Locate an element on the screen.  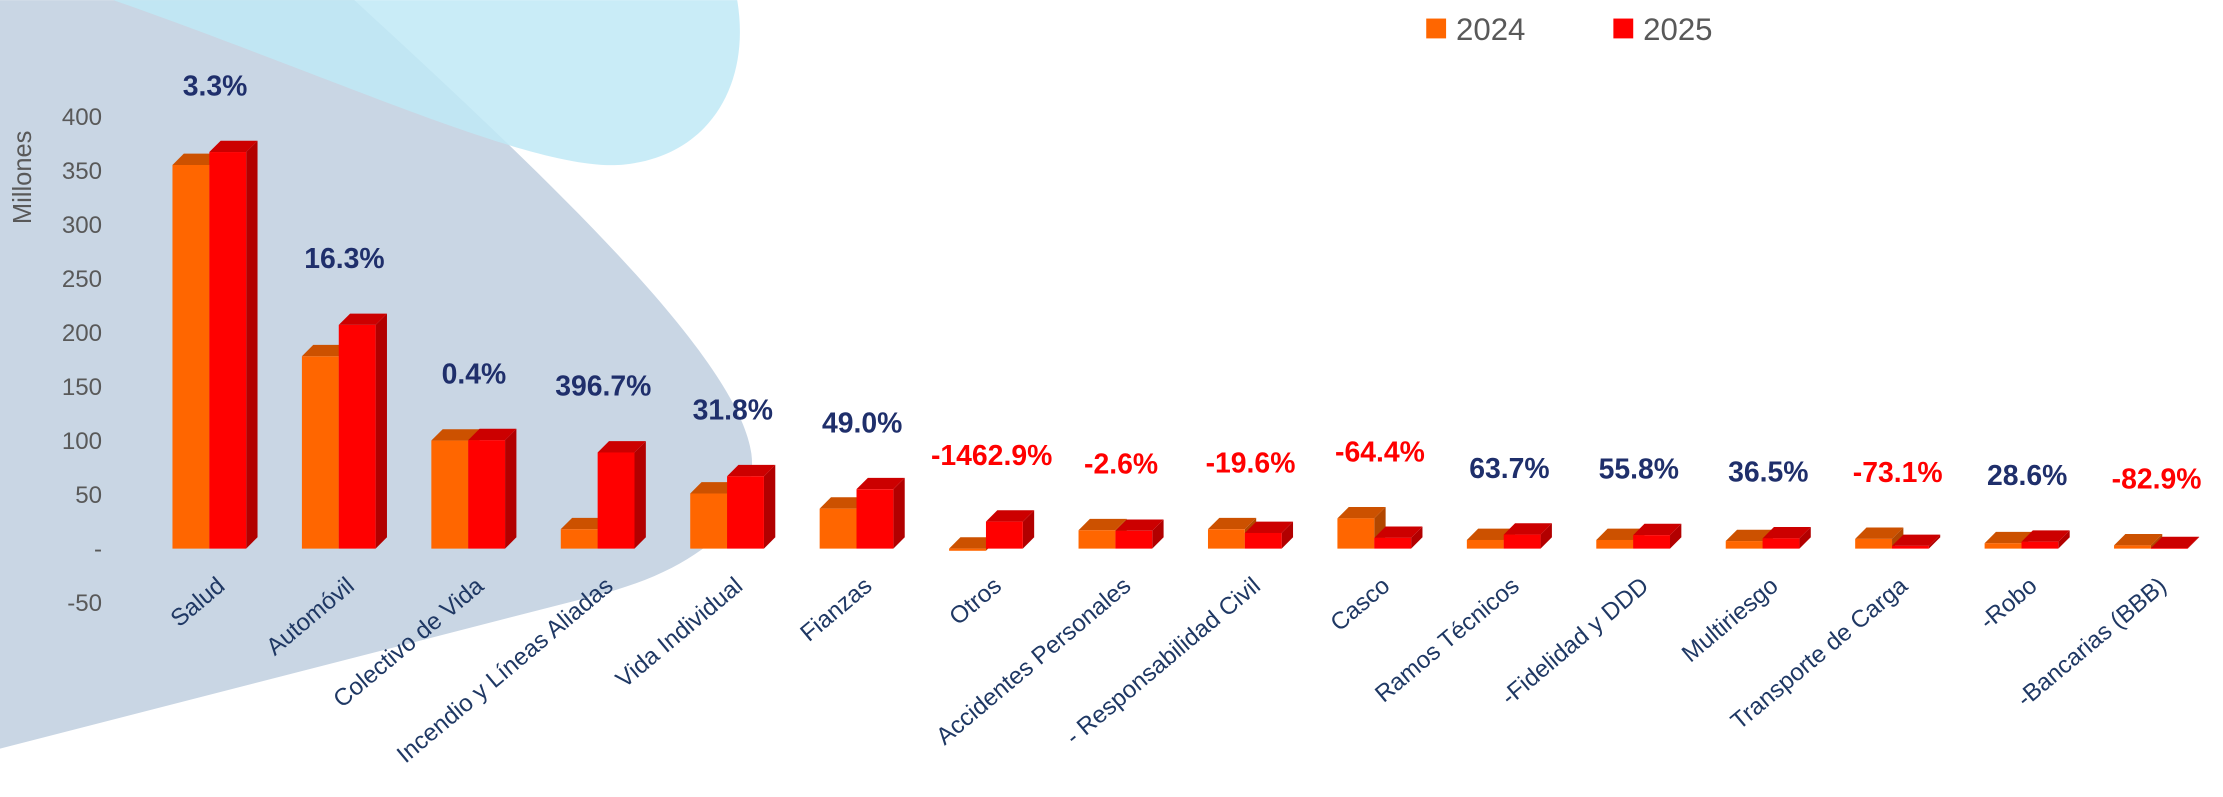
growth-label: 0.4% is located at coordinates (474, 374).